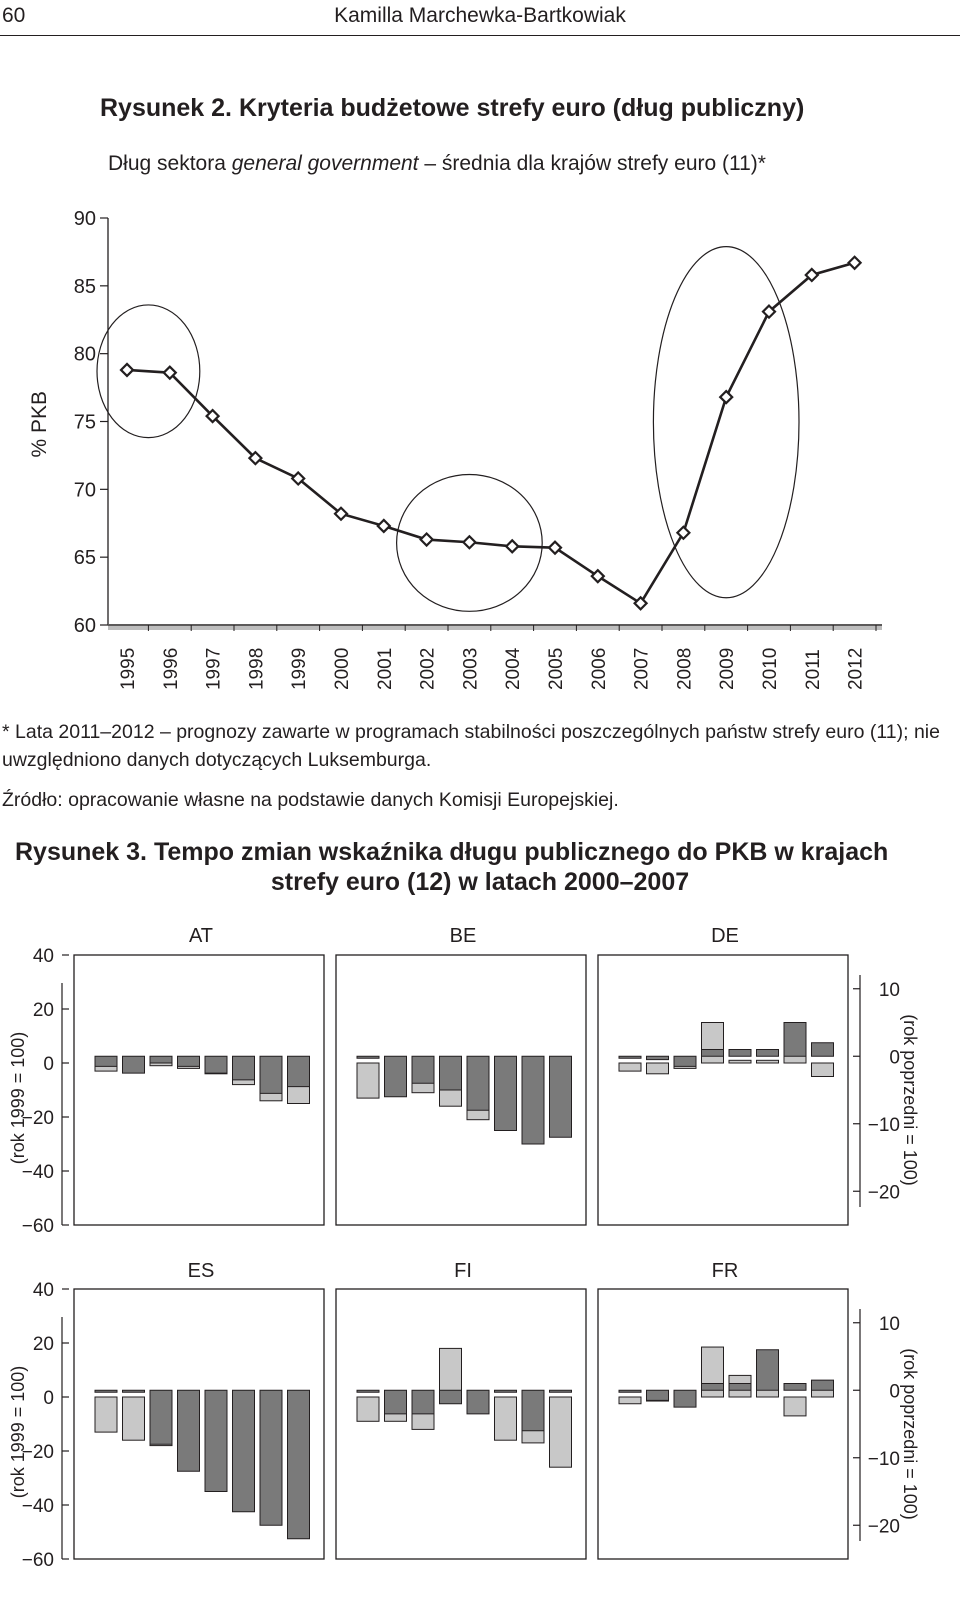 The height and width of the screenshot is (1604, 960). I want to click on right-axis-tick-label: −10, so click(884, 1459).